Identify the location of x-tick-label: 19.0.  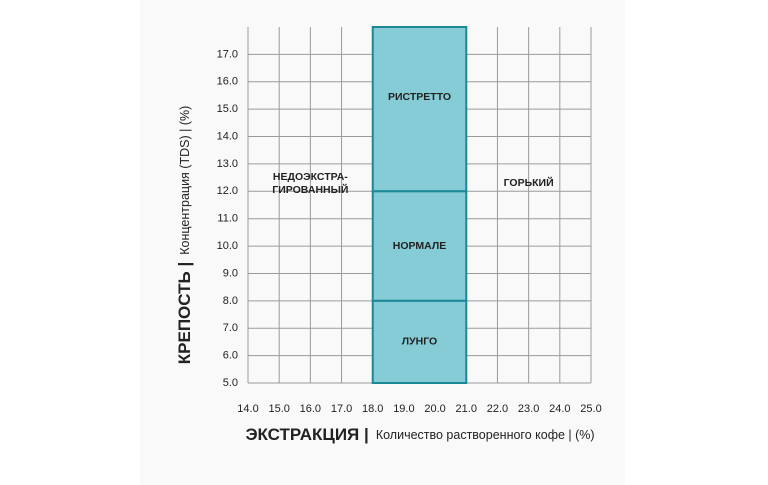
(403, 409).